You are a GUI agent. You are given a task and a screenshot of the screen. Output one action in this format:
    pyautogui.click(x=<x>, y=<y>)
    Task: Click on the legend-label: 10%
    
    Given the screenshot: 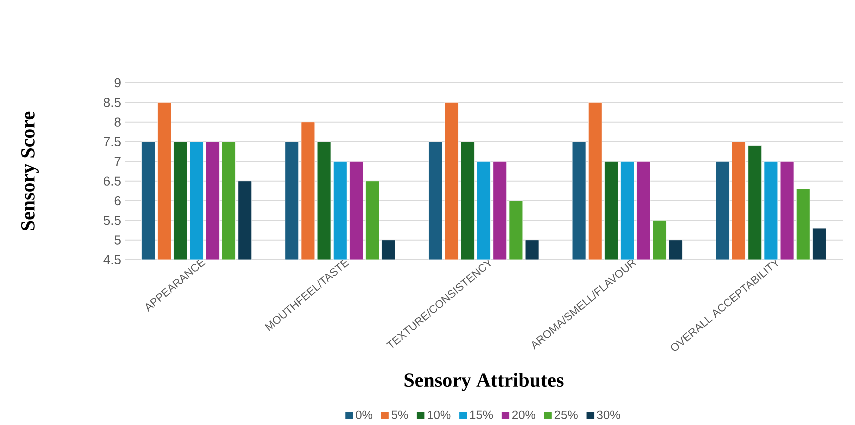 What is the action you would take?
    pyautogui.click(x=439, y=415)
    